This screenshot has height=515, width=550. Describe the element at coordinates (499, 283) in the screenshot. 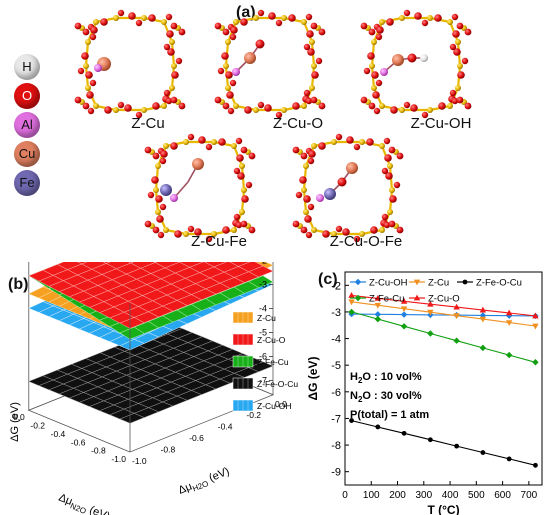

I see `legend-label: Z-Fe-O-Cu` at that location.